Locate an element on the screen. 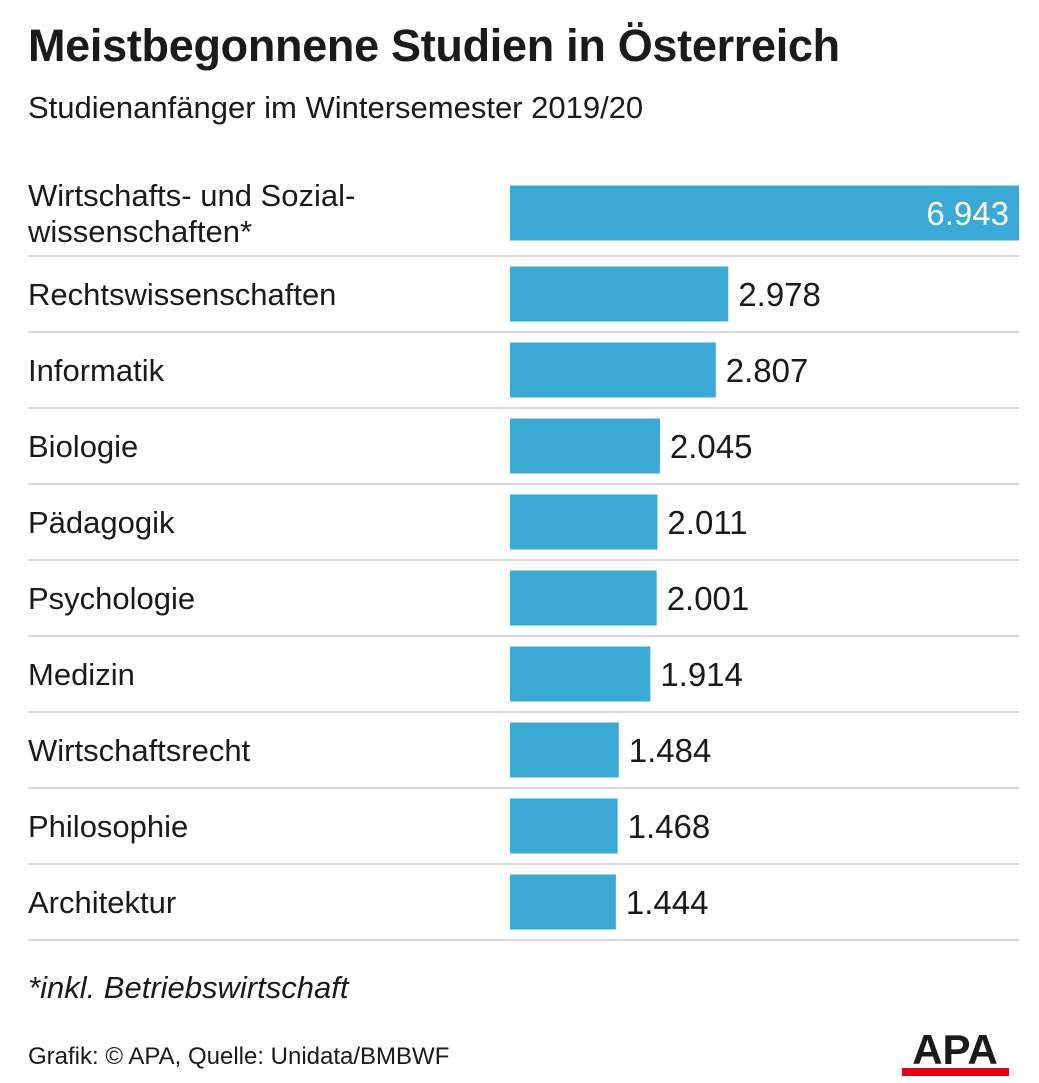 The height and width of the screenshot is (1083, 1039). bar-value-label: 2.011 is located at coordinates (707, 522).